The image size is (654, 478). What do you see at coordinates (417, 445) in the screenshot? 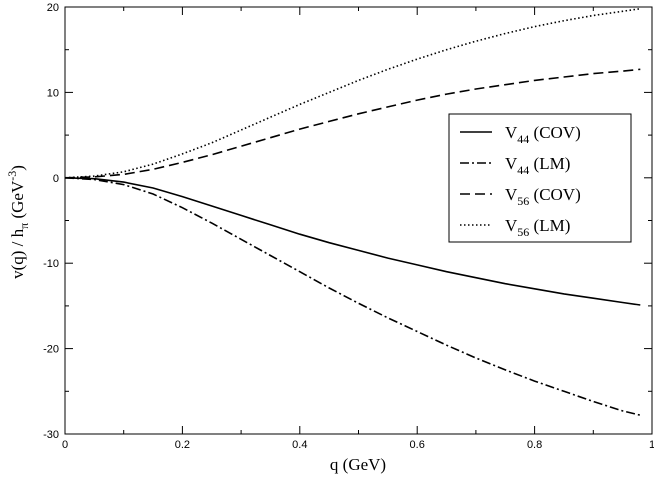
I see `x-tick-label: 0.6` at bounding box center [417, 445].